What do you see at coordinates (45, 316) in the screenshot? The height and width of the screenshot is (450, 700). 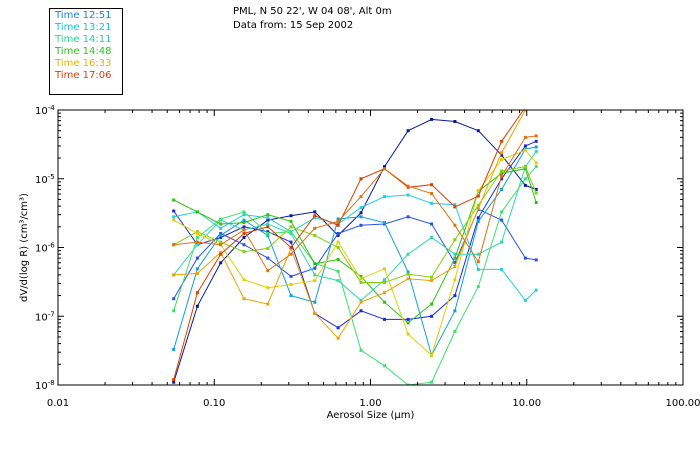 I see `y-tick-label: 10⁻⁷` at bounding box center [45, 316].